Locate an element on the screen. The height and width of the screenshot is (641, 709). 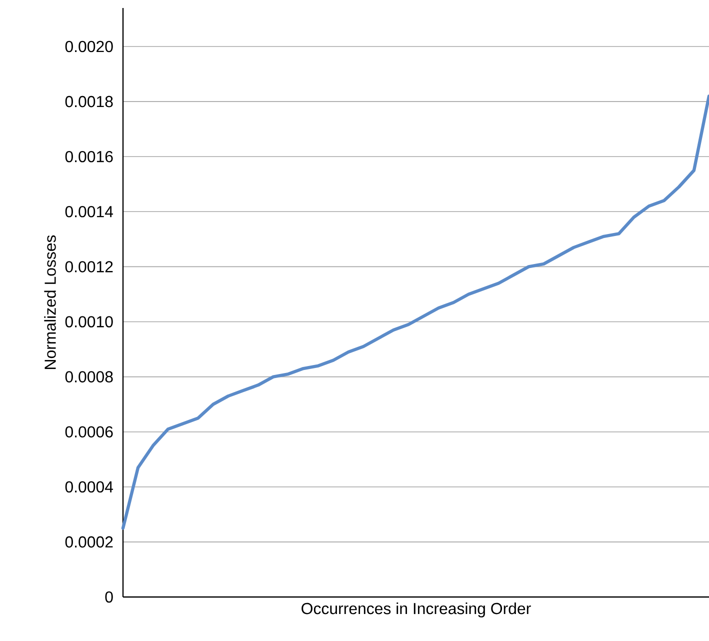
y-tick-label: 0.0018 is located at coordinates (89, 102).